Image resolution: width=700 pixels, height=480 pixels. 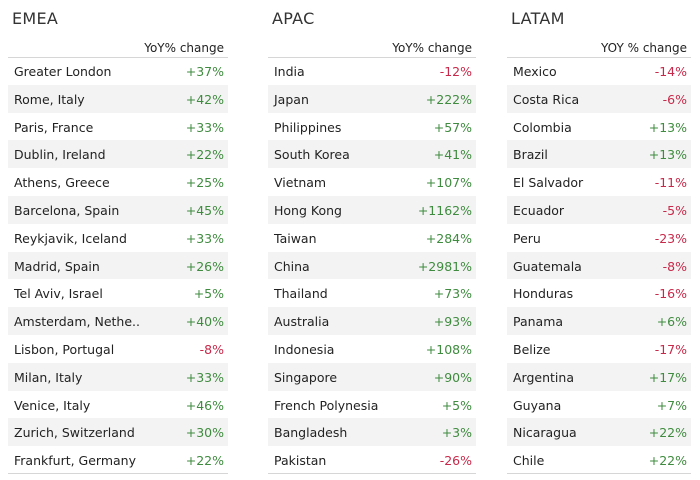 What do you see at coordinates (204, 266) in the screenshot?
I see `row-value: +26%` at bounding box center [204, 266].